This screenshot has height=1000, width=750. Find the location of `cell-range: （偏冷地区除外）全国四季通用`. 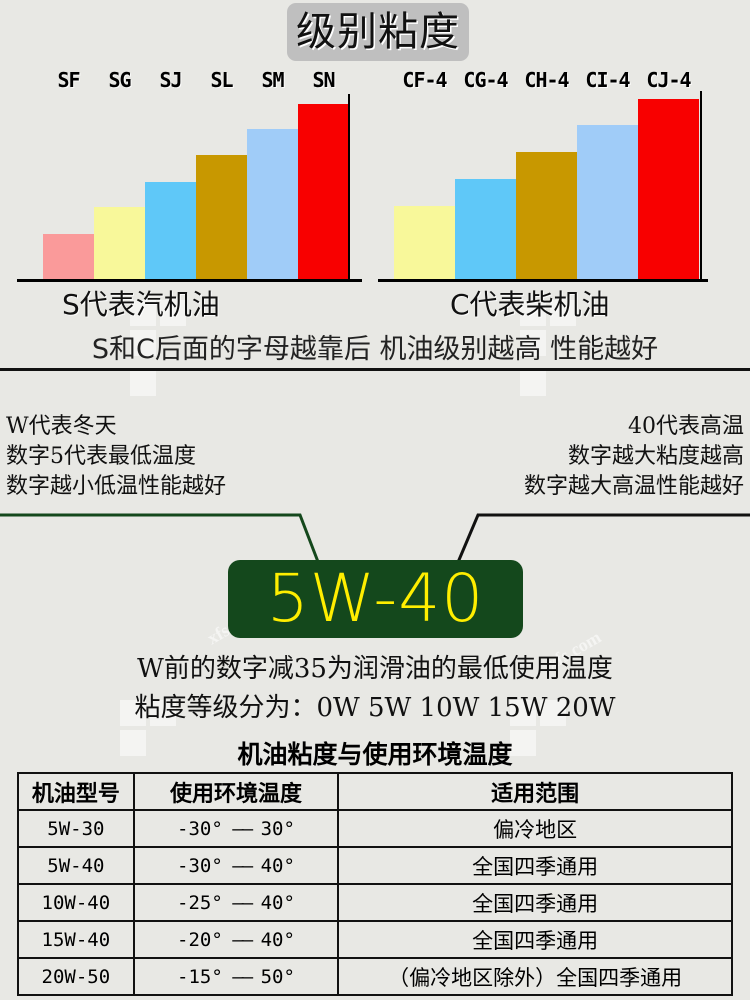

cell-range: （偏冷地区除外）全国四季通用 is located at coordinates (535, 976).